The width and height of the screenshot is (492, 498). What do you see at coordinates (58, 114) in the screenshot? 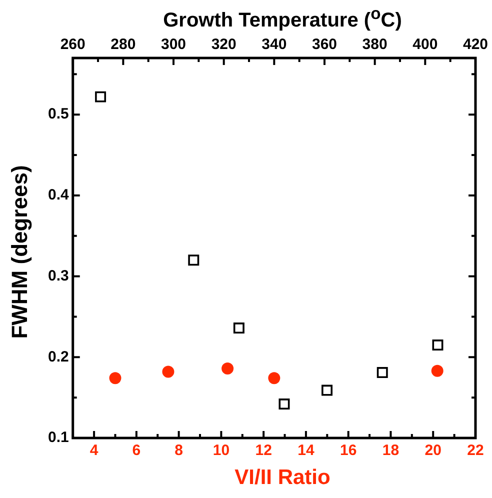
I see `y-tick-label: 0.5` at bounding box center [58, 114].